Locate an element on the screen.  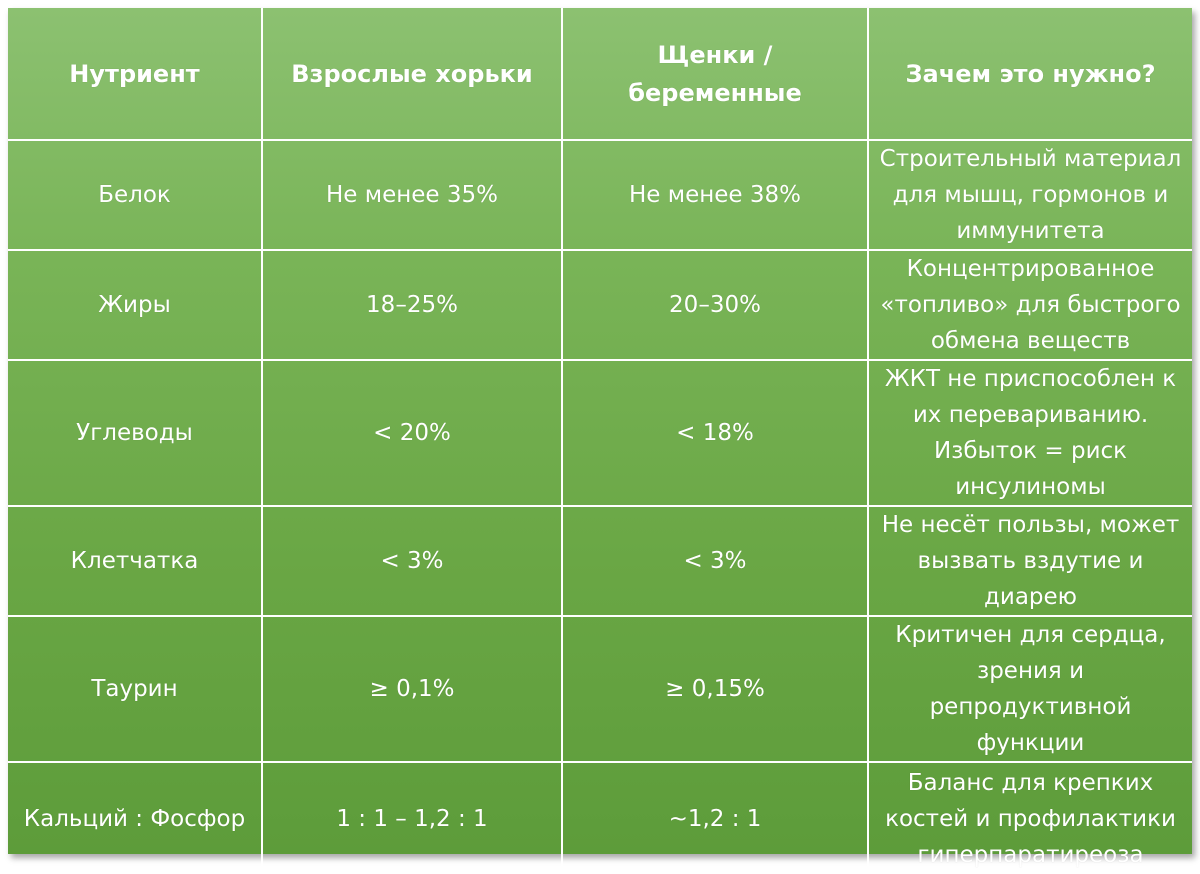
cell-nutrient: Таурин is located at coordinates (135, 689).